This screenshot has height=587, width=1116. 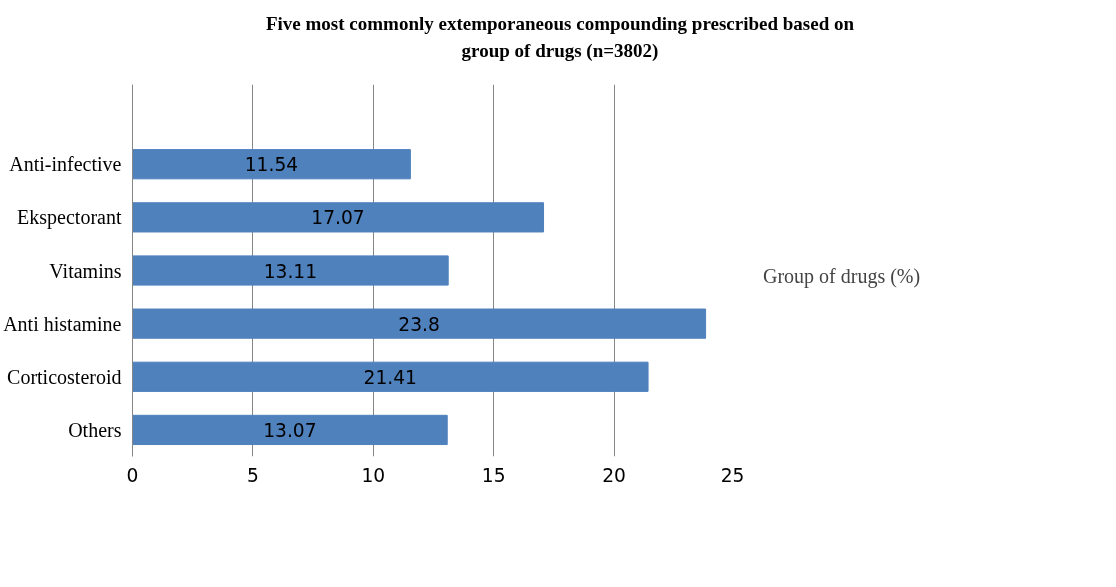 What do you see at coordinates (69, 218) in the screenshot?
I see `y-tick-label: Ekspectorant` at bounding box center [69, 218].